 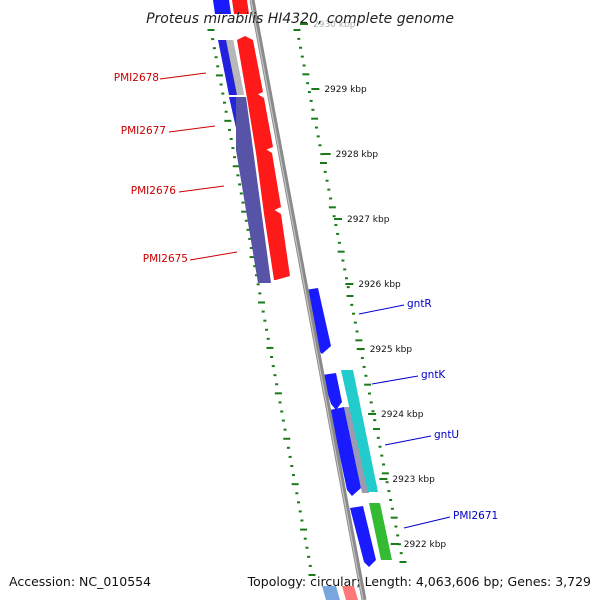 What do you see at coordinates (235, 67) in the screenshot?
I see `feature-gray-pmi2678` at bounding box center [235, 67].